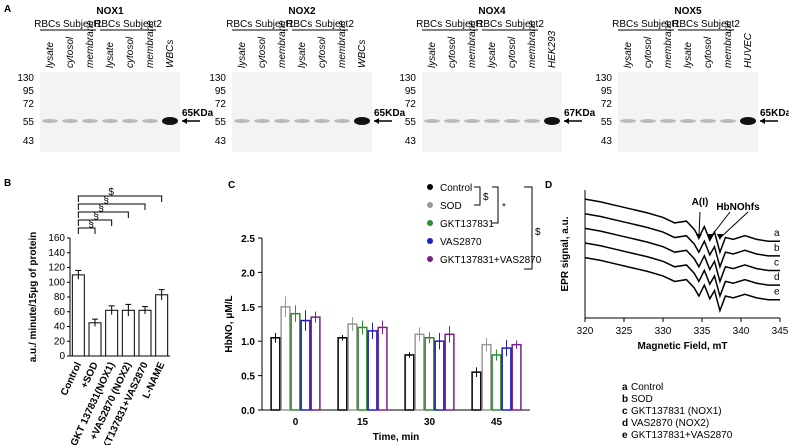 This screenshot has height=445, width=789. What do you see at coordinates (56, 253) in the screenshot?
I see `y-tick-label: 140` at bounding box center [56, 253].